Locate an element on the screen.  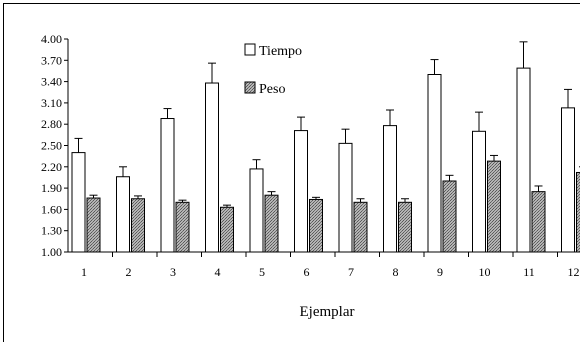
legend-swatch-peso is located at coordinates (250, 87).